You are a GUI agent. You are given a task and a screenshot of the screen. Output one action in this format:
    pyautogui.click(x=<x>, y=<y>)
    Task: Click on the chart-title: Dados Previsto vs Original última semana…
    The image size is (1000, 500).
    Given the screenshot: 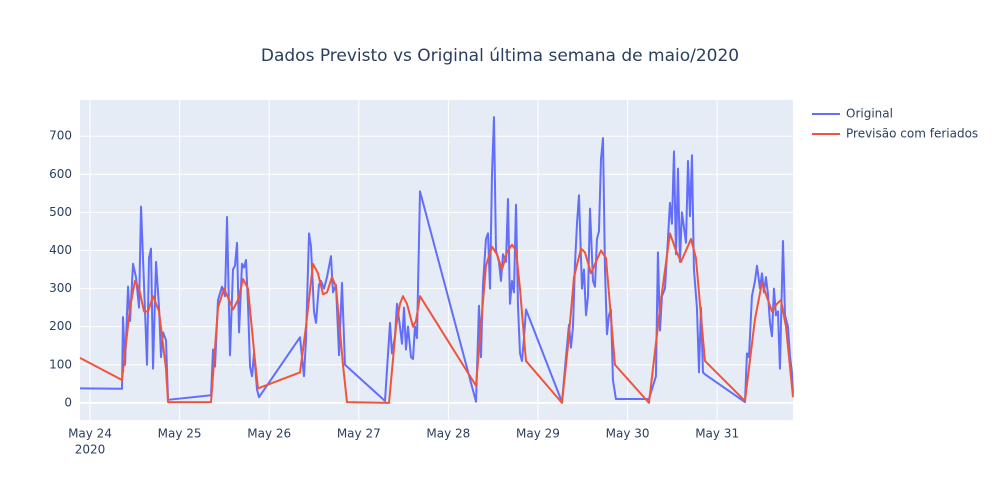 What is the action you would take?
    pyautogui.click(x=500, y=56)
    